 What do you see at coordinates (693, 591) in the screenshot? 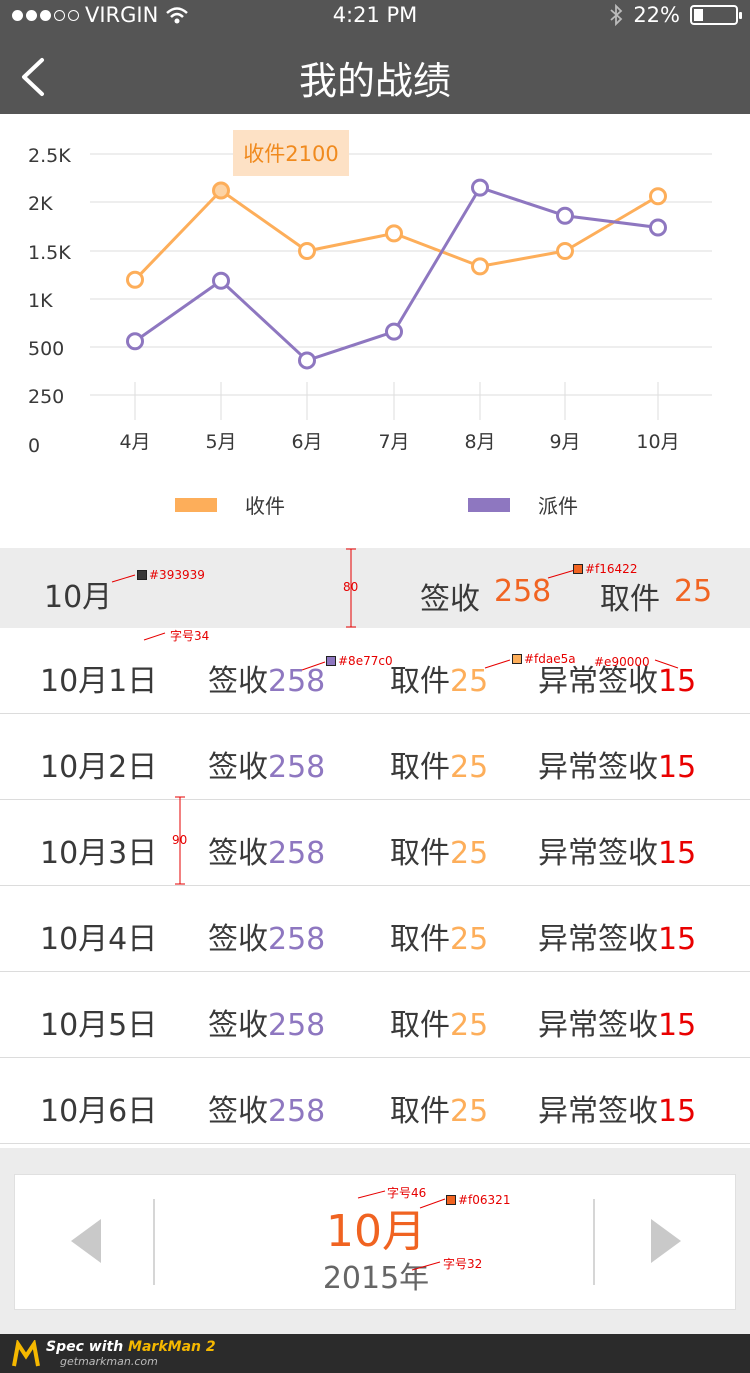
I see `summary-take-value: 25` at bounding box center [693, 591].